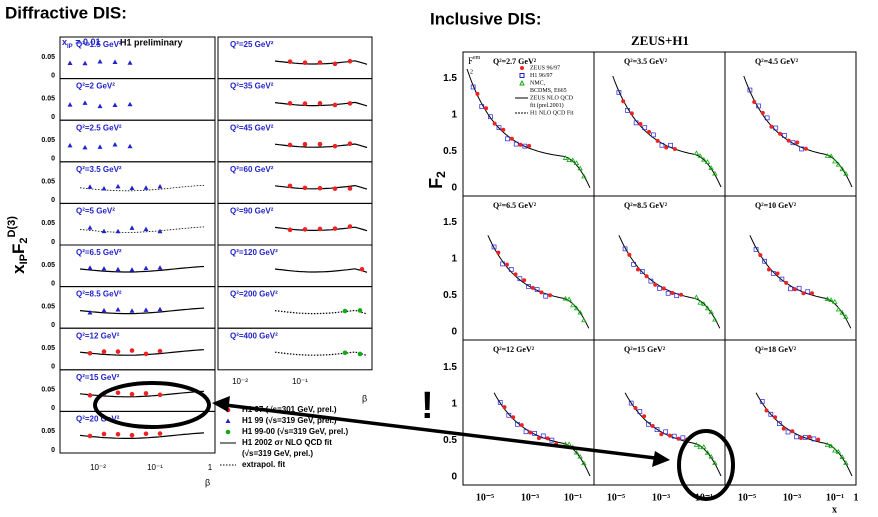 The height and width of the screenshot is (517, 878). What do you see at coordinates (522, 82) in the screenshot?
I see `legend-marker` at bounding box center [522, 82].